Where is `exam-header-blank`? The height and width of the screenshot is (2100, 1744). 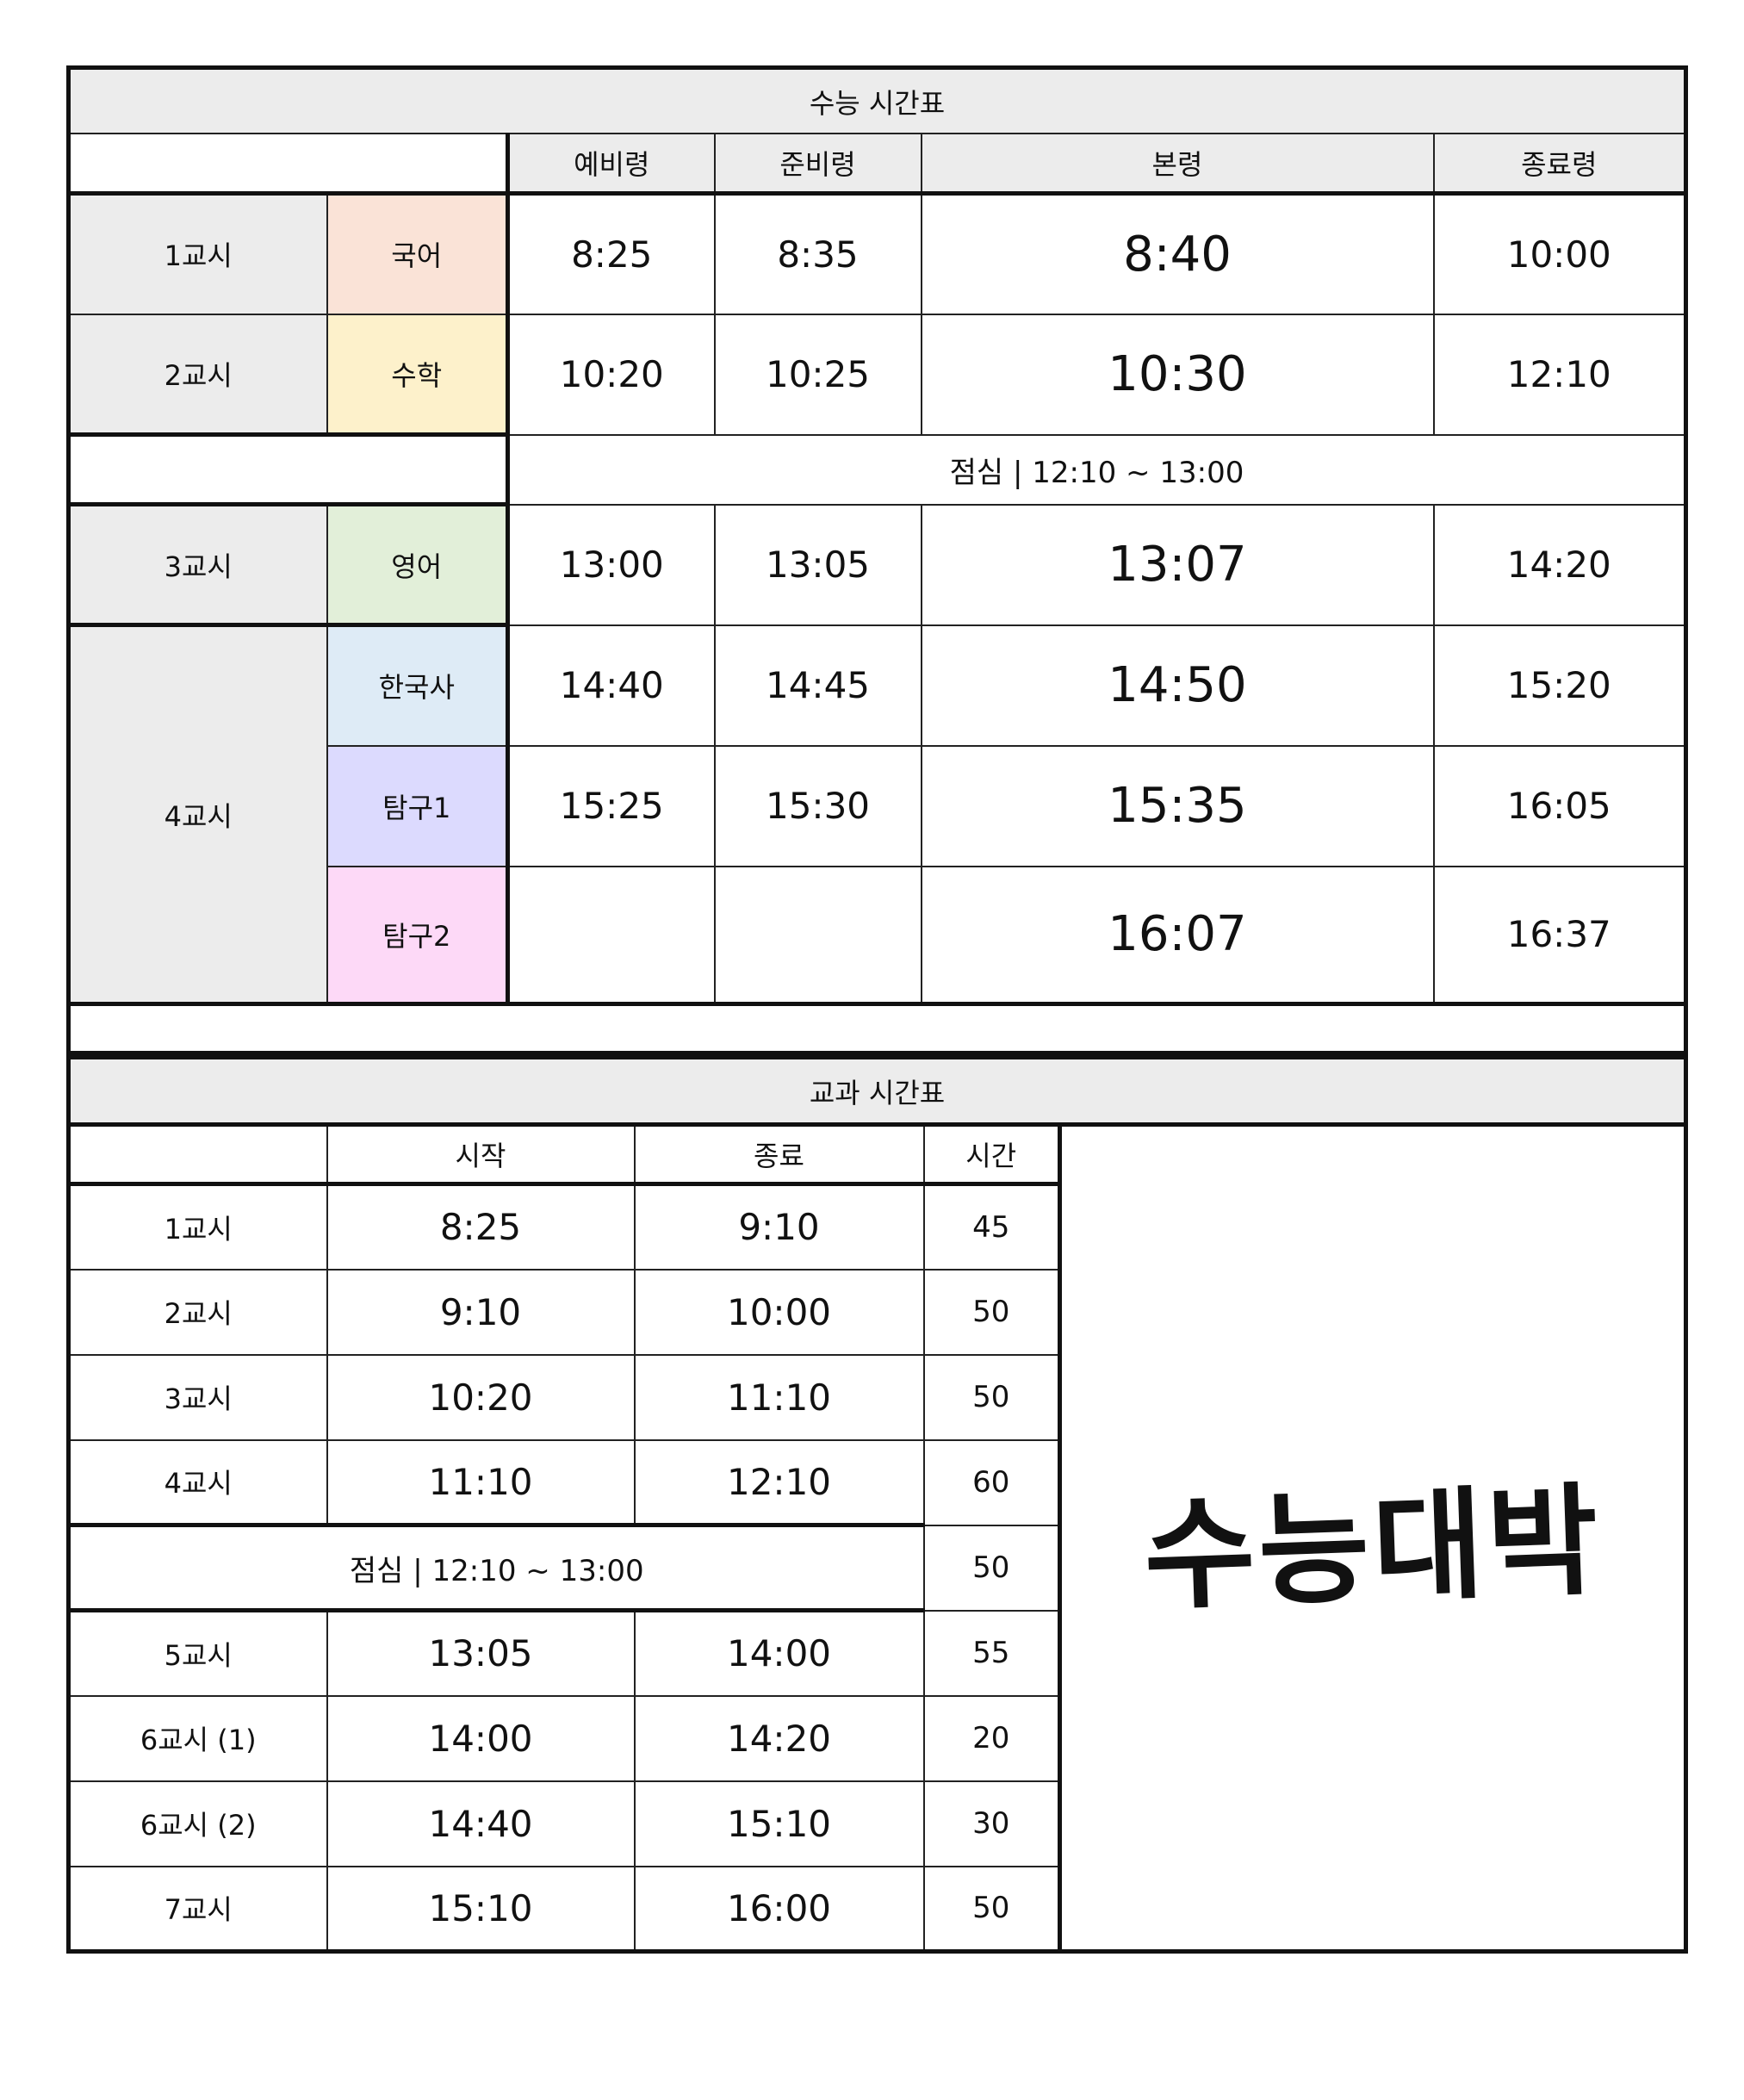
exam-header-blank is located at coordinates (288, 164).